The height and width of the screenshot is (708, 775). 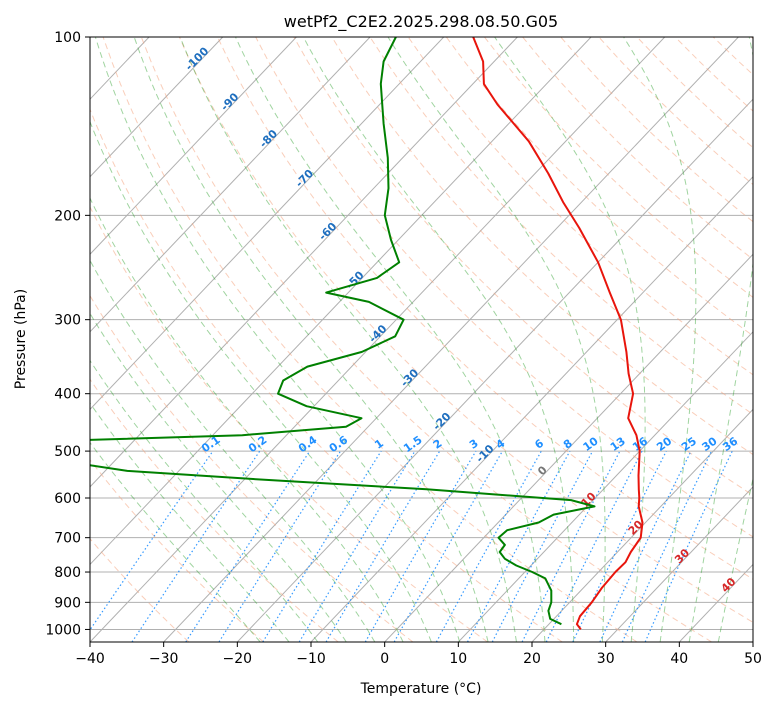 I want to click on chart-title: wetPf2_C2E2.2025.298.08.50.G05, so click(x=421, y=22).